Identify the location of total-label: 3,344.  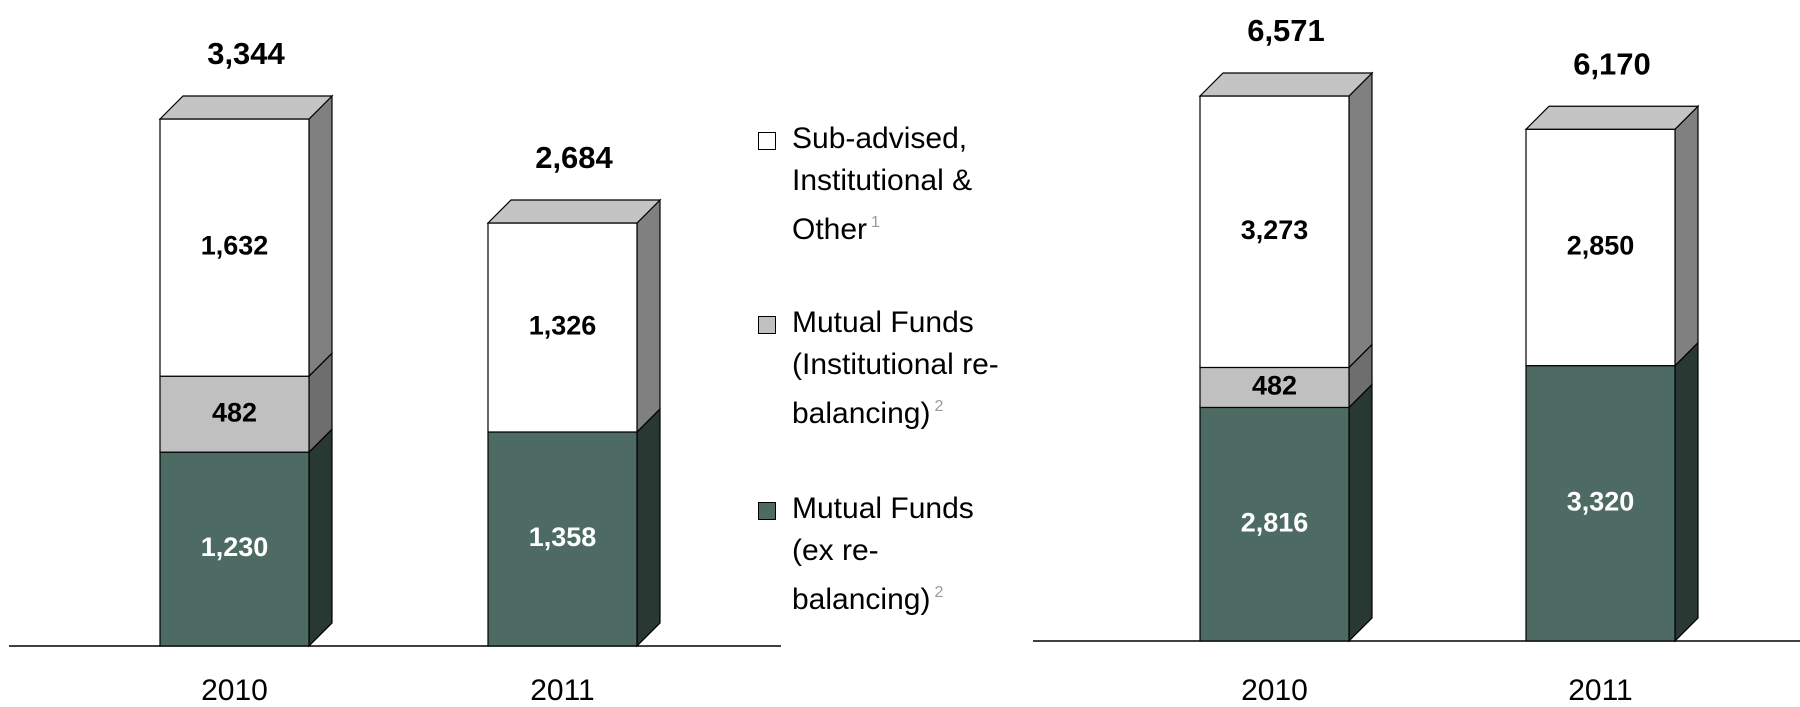
(246, 53).